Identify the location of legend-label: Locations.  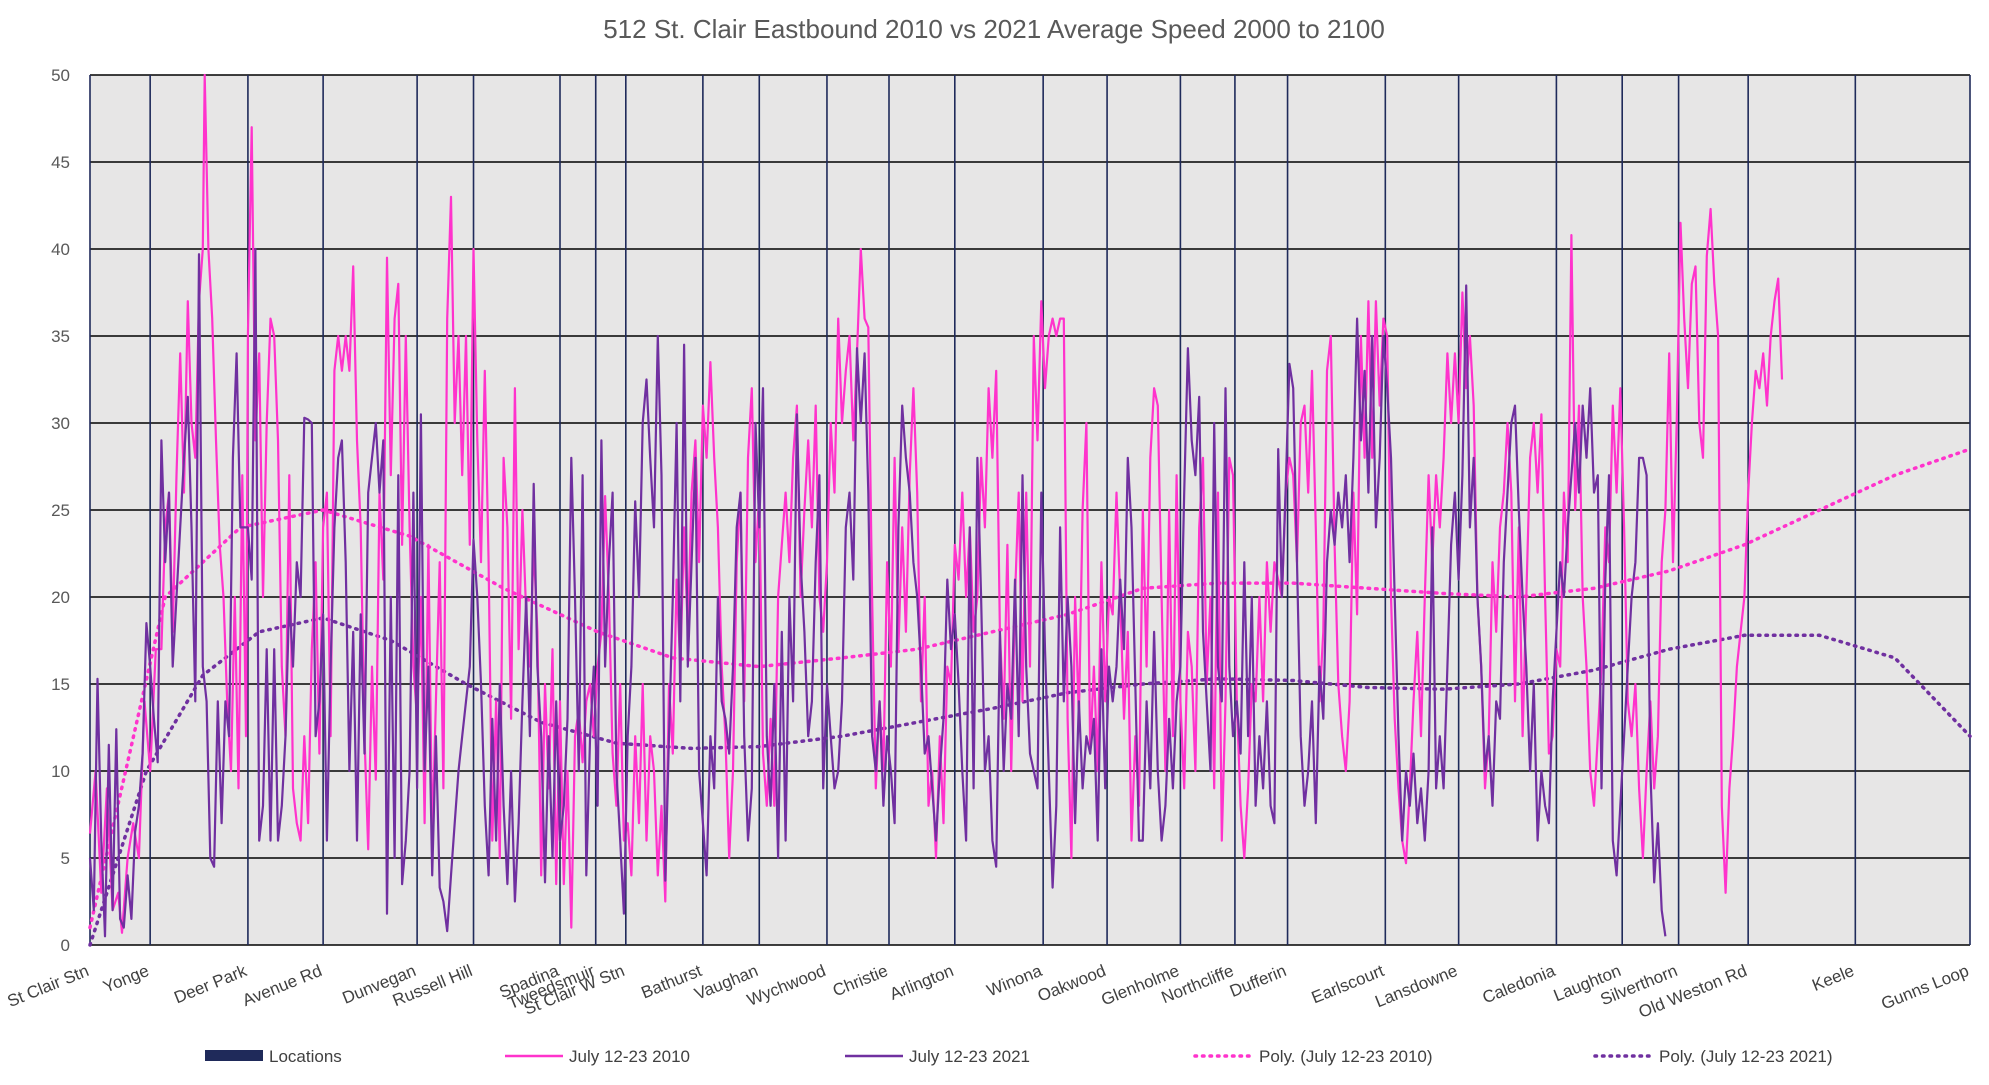
(305, 1056).